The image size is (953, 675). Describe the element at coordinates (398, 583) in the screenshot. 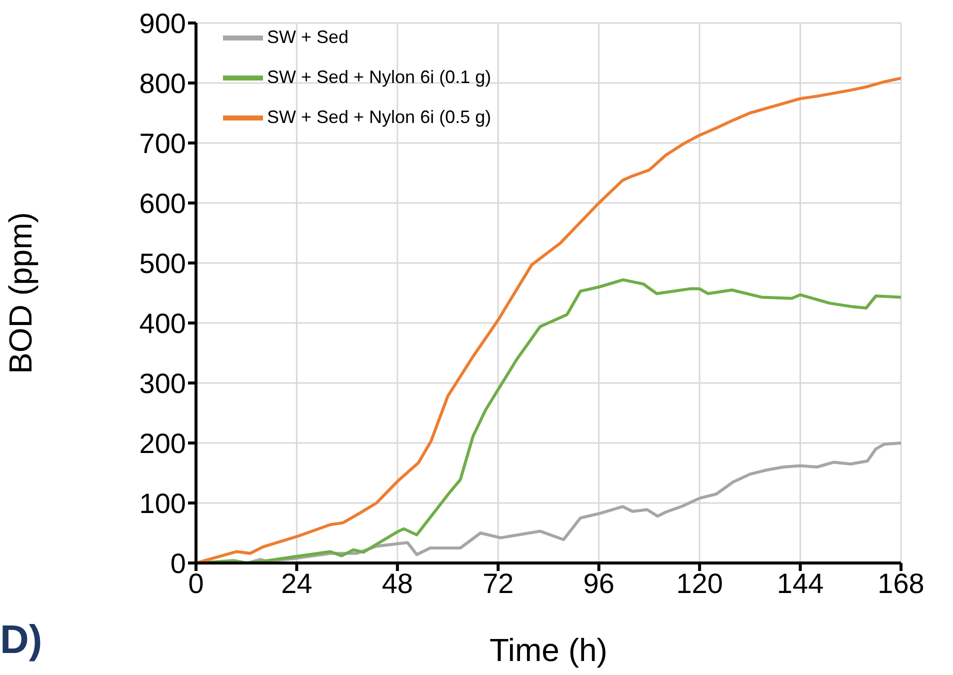

I see `x-tick-label: 48` at that location.